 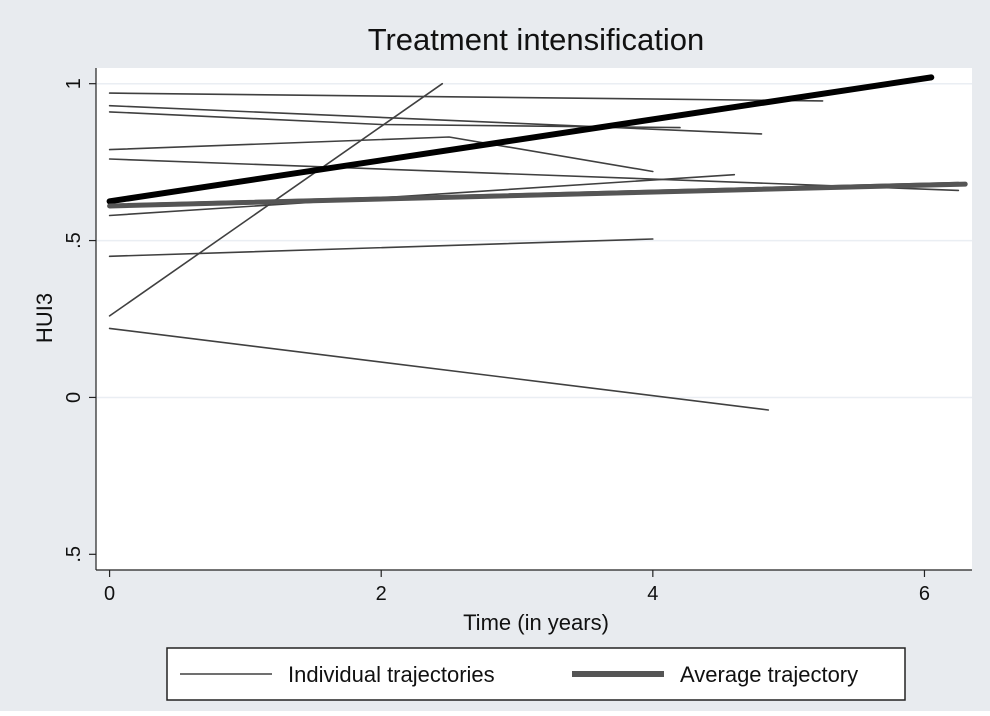 I want to click on x-tick-label: 2, so click(x=381, y=594).